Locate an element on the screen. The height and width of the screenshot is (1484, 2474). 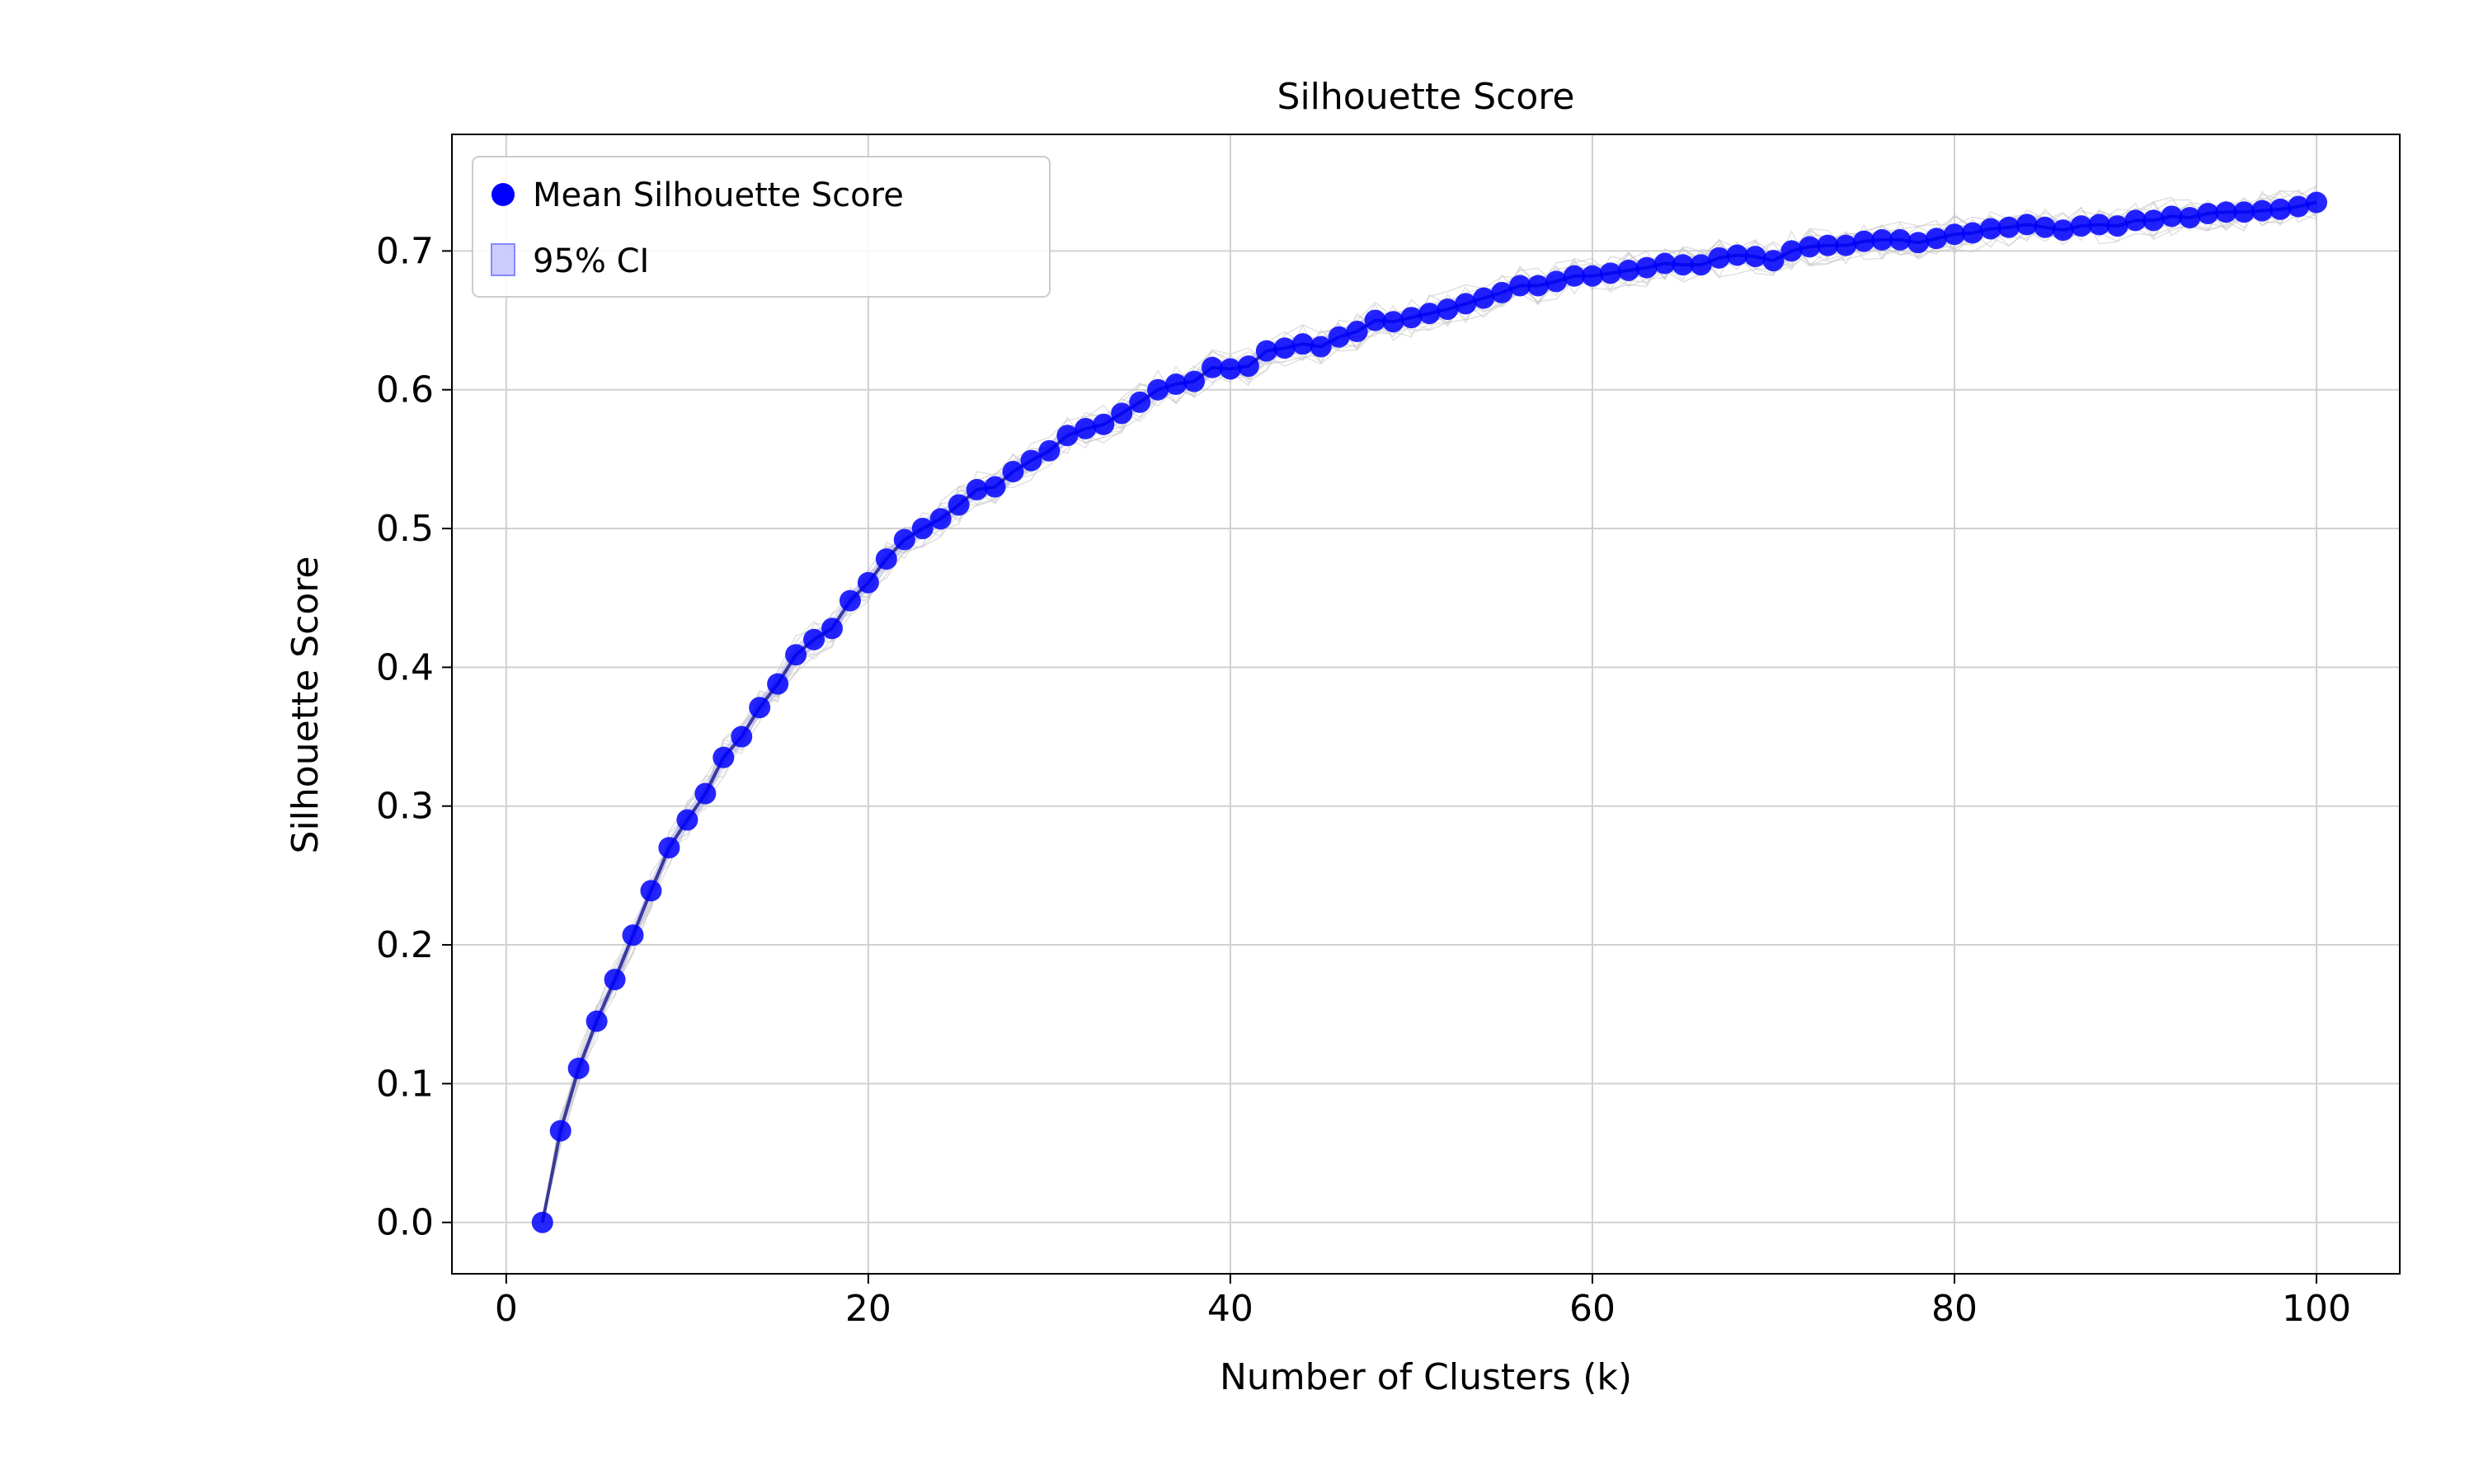
legend-marker-mean is located at coordinates (503, 194).